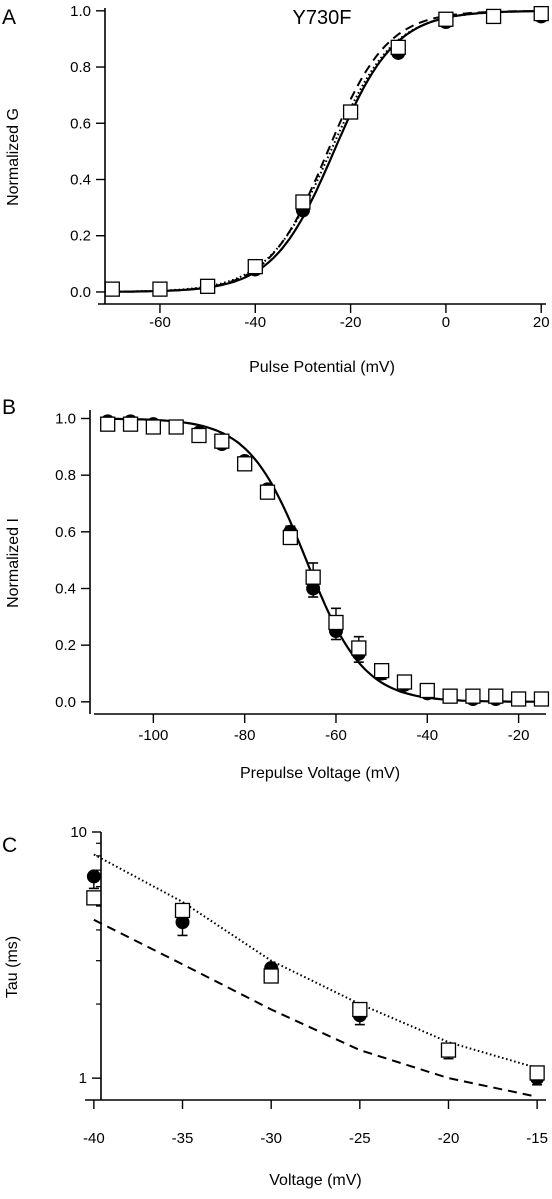 Image resolution: width=552 pixels, height=1199 pixels. Describe the element at coordinates (183, 1138) in the screenshot. I see `x-tick-label: -35` at that location.